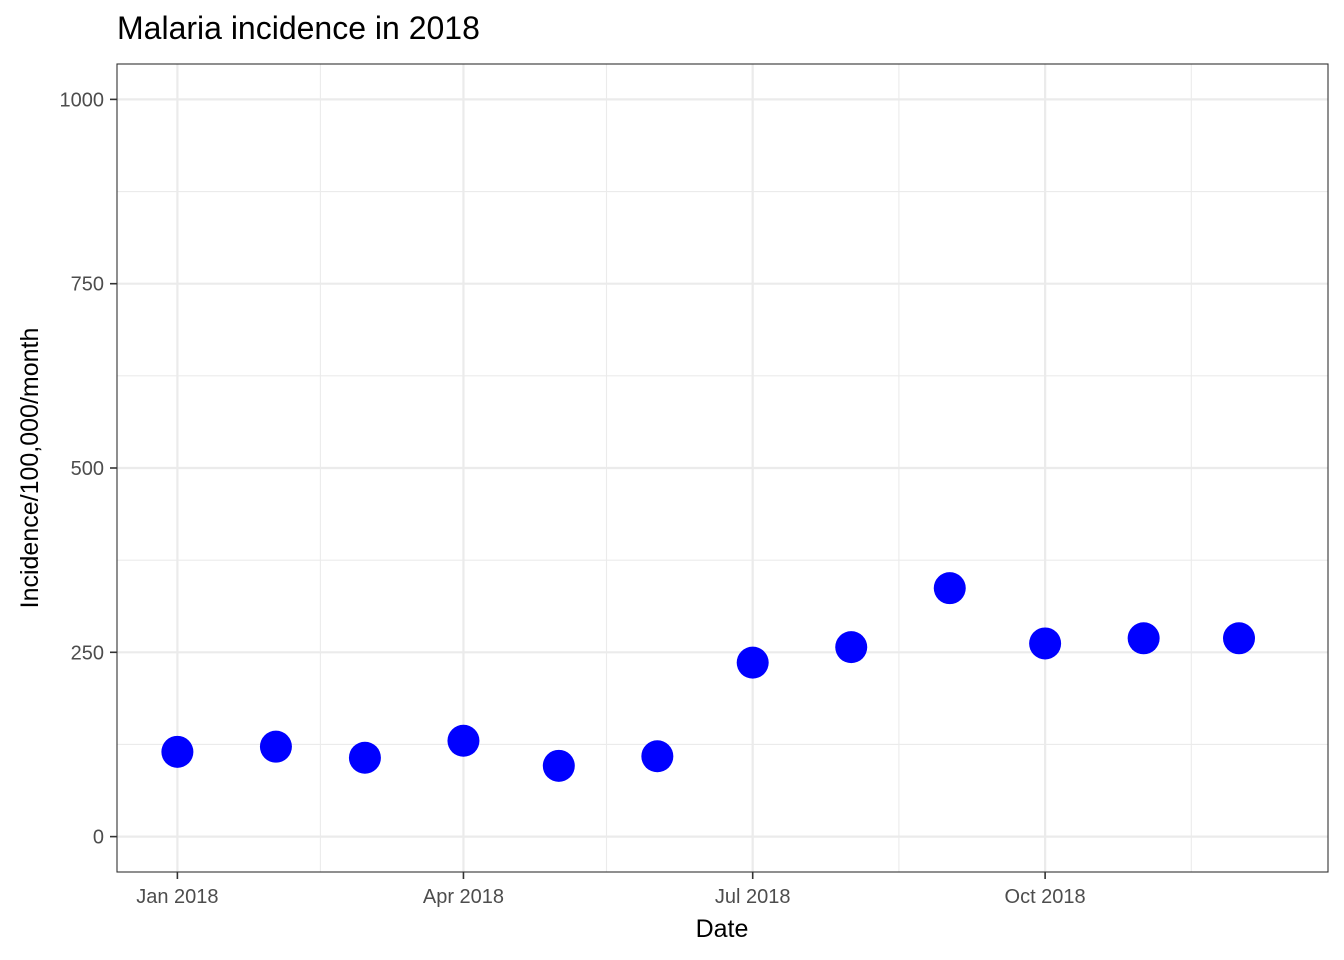  What do you see at coordinates (753, 897) in the screenshot?
I see `x-tick-label: Jul 2018` at bounding box center [753, 897].